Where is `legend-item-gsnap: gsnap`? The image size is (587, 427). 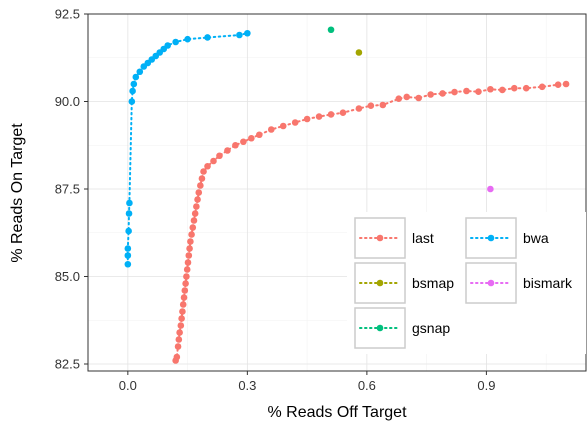 legend-item-gsnap: gsnap is located at coordinates (402, 328).